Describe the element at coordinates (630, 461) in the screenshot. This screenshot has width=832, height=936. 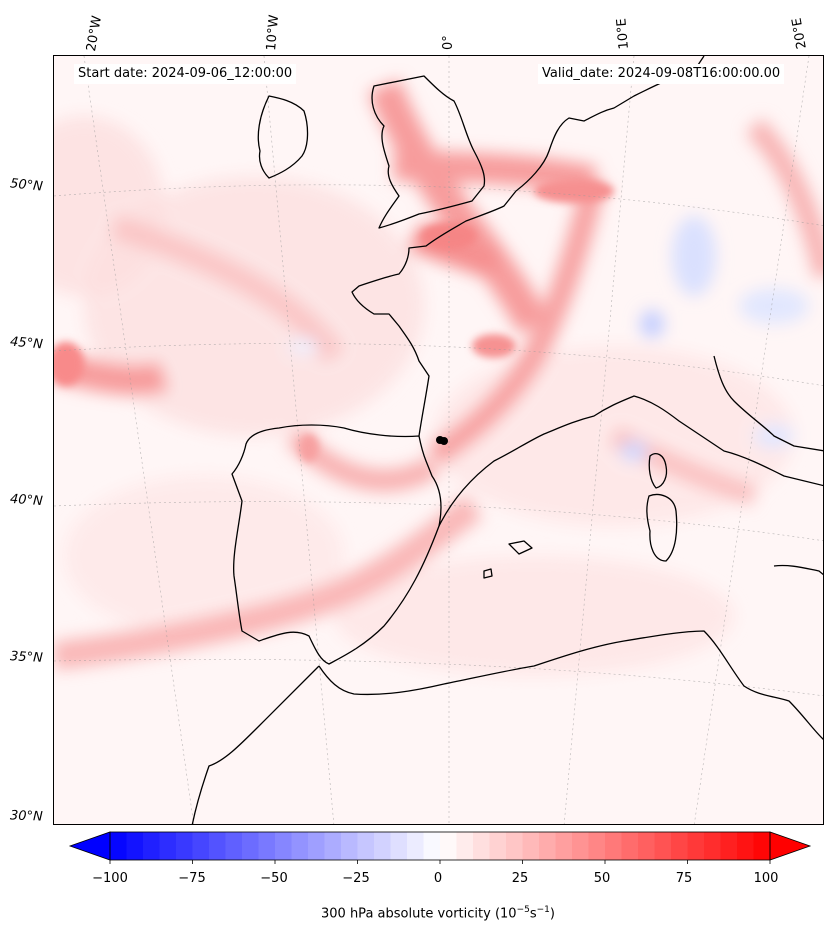
I see `med-north-coast` at that location.